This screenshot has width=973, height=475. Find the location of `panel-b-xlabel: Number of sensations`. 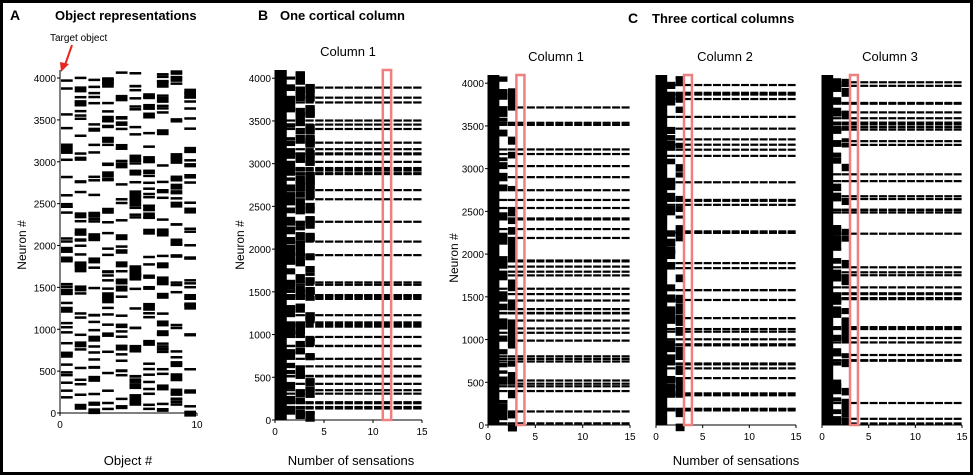

panel-b-xlabel: Number of sensations is located at coordinates (351, 460).